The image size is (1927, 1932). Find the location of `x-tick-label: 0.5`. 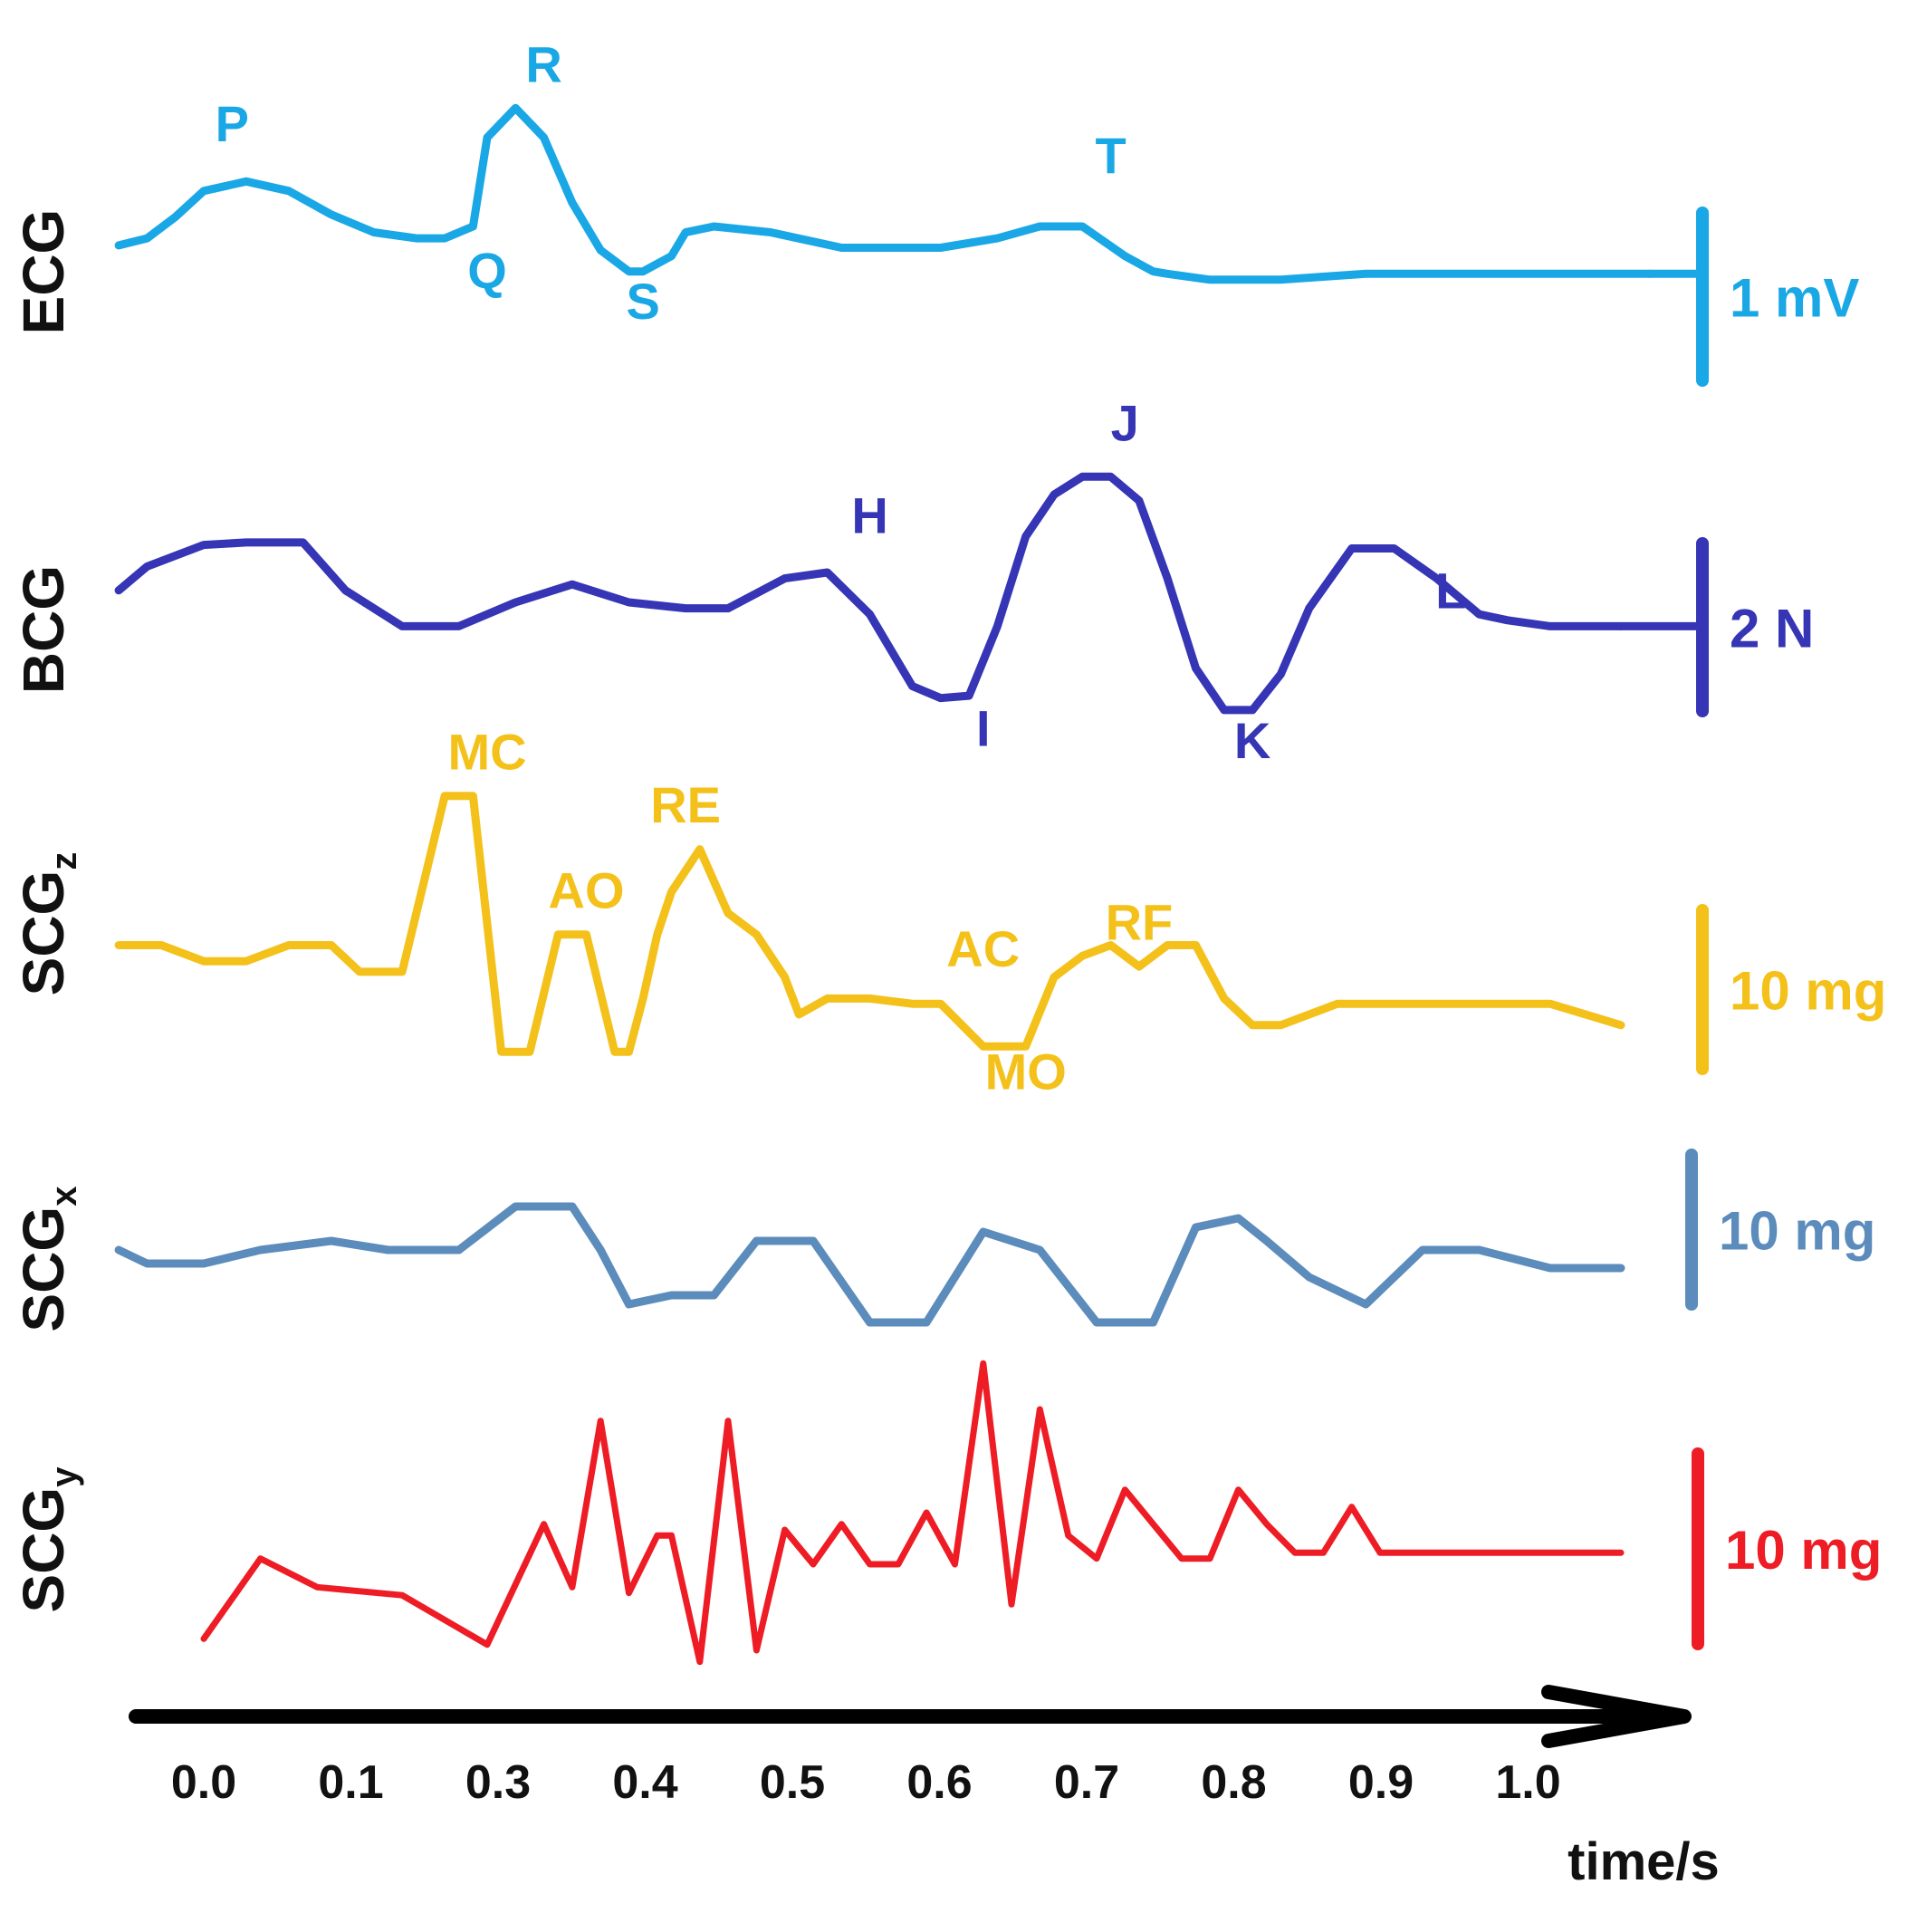

x-tick-label: 0.5 is located at coordinates (792, 1782).